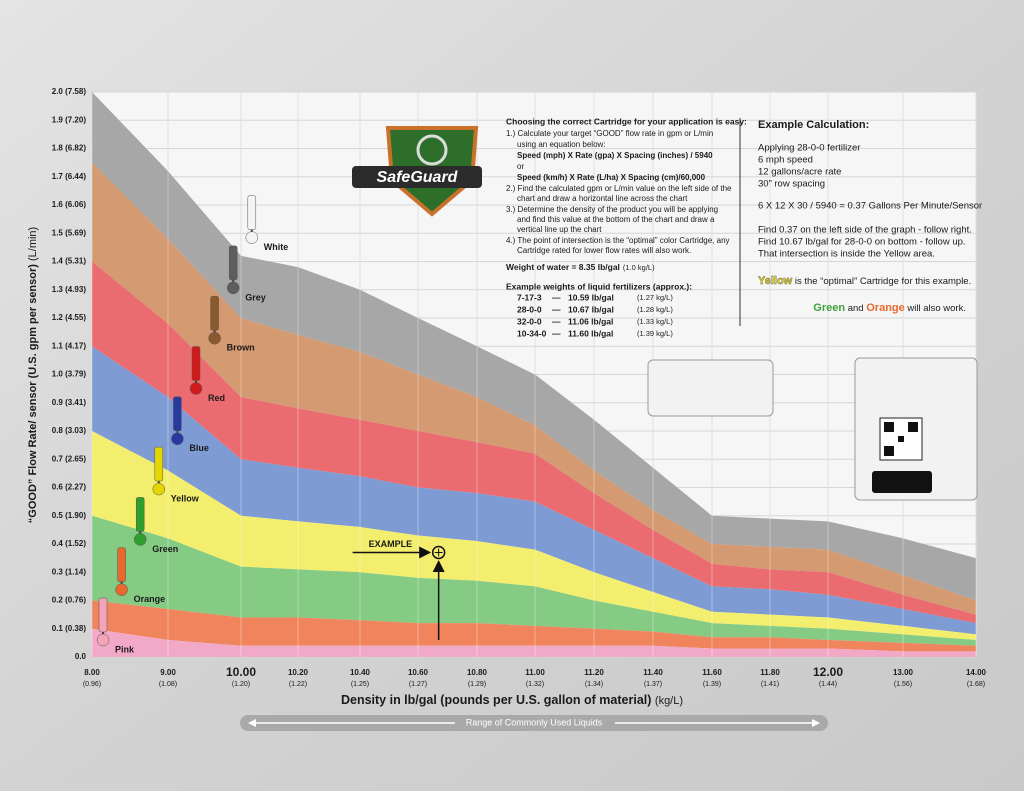 The width and height of the screenshot is (1024, 796). I want to click on logo-ring, so click(432, 150).